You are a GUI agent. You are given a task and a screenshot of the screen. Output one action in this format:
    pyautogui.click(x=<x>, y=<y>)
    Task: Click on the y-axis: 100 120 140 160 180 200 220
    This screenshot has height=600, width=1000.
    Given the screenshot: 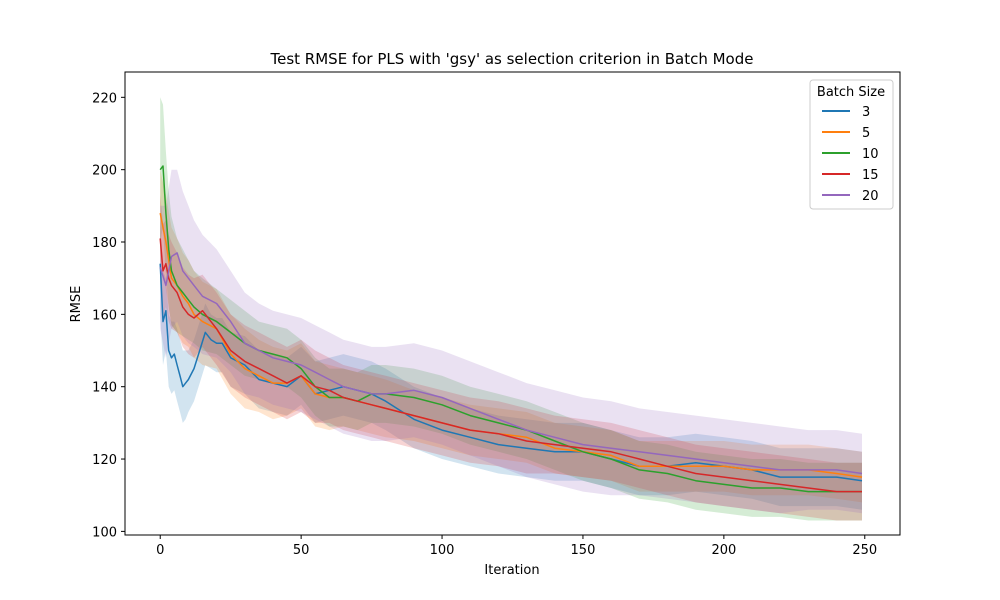 What is the action you would take?
    pyautogui.click(x=108, y=315)
    